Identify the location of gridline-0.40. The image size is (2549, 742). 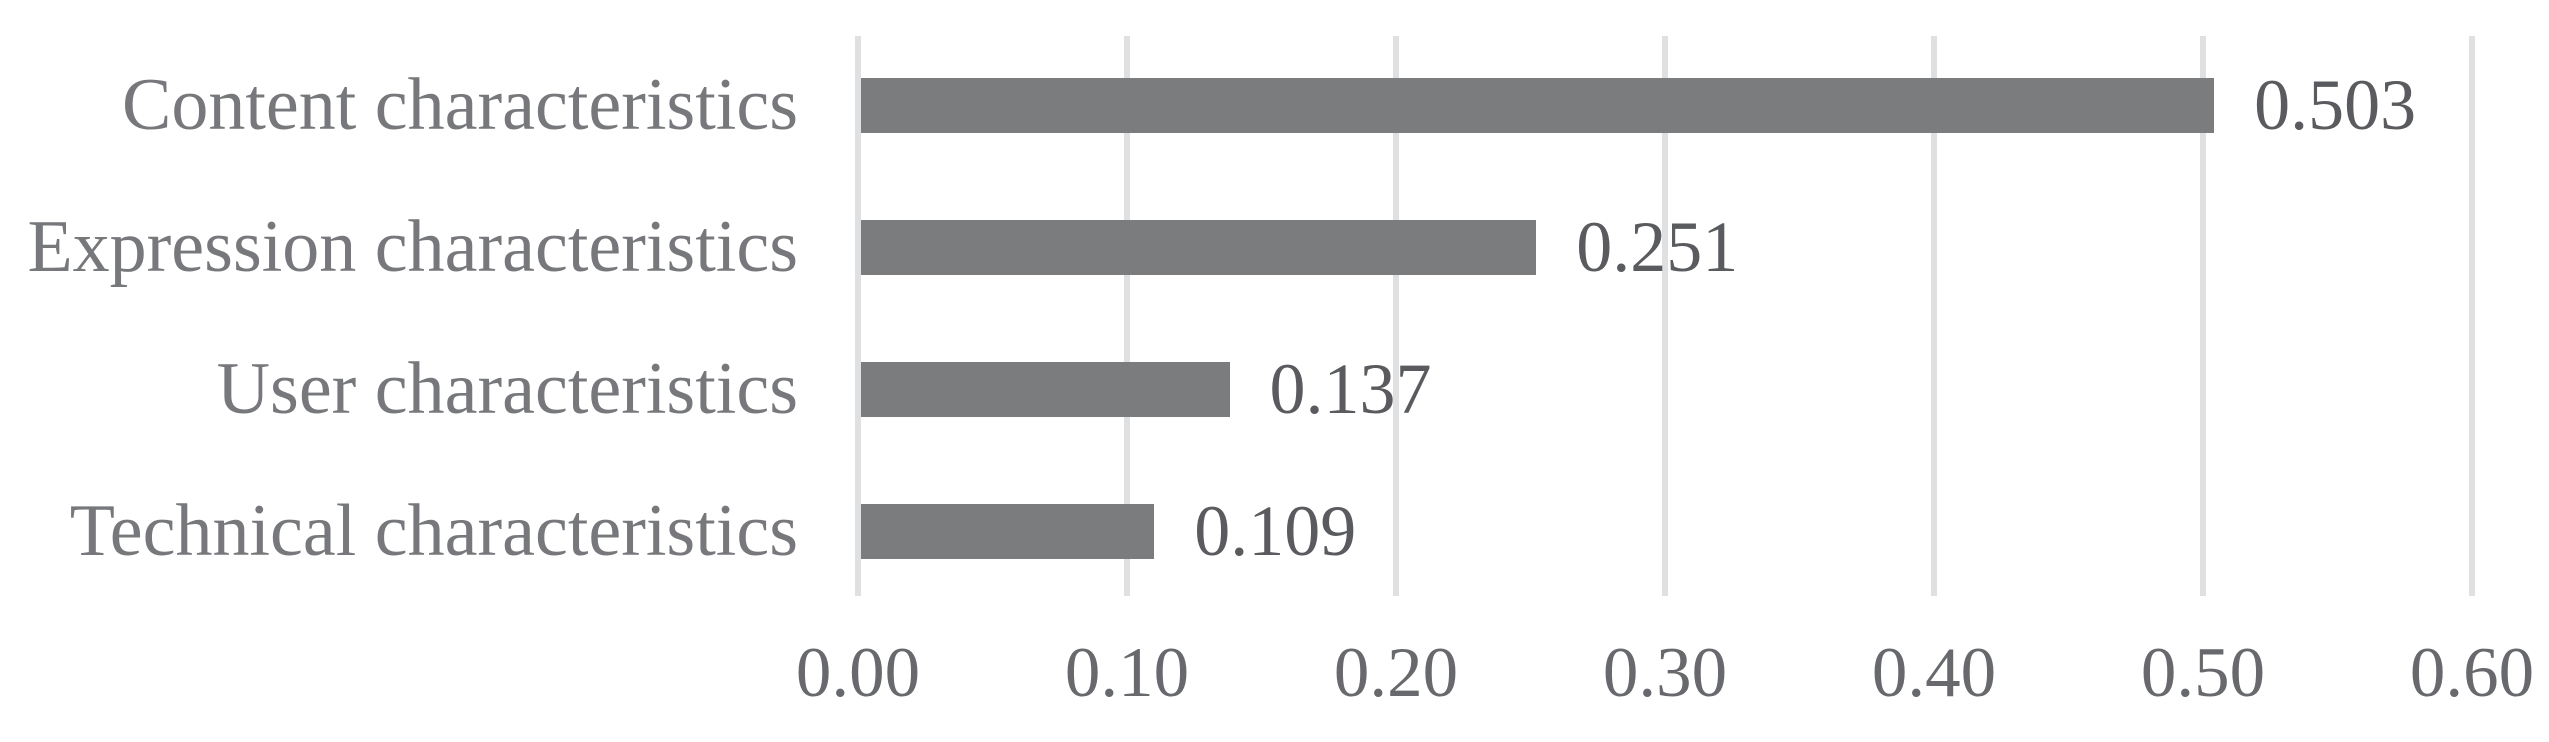
(1934, 316).